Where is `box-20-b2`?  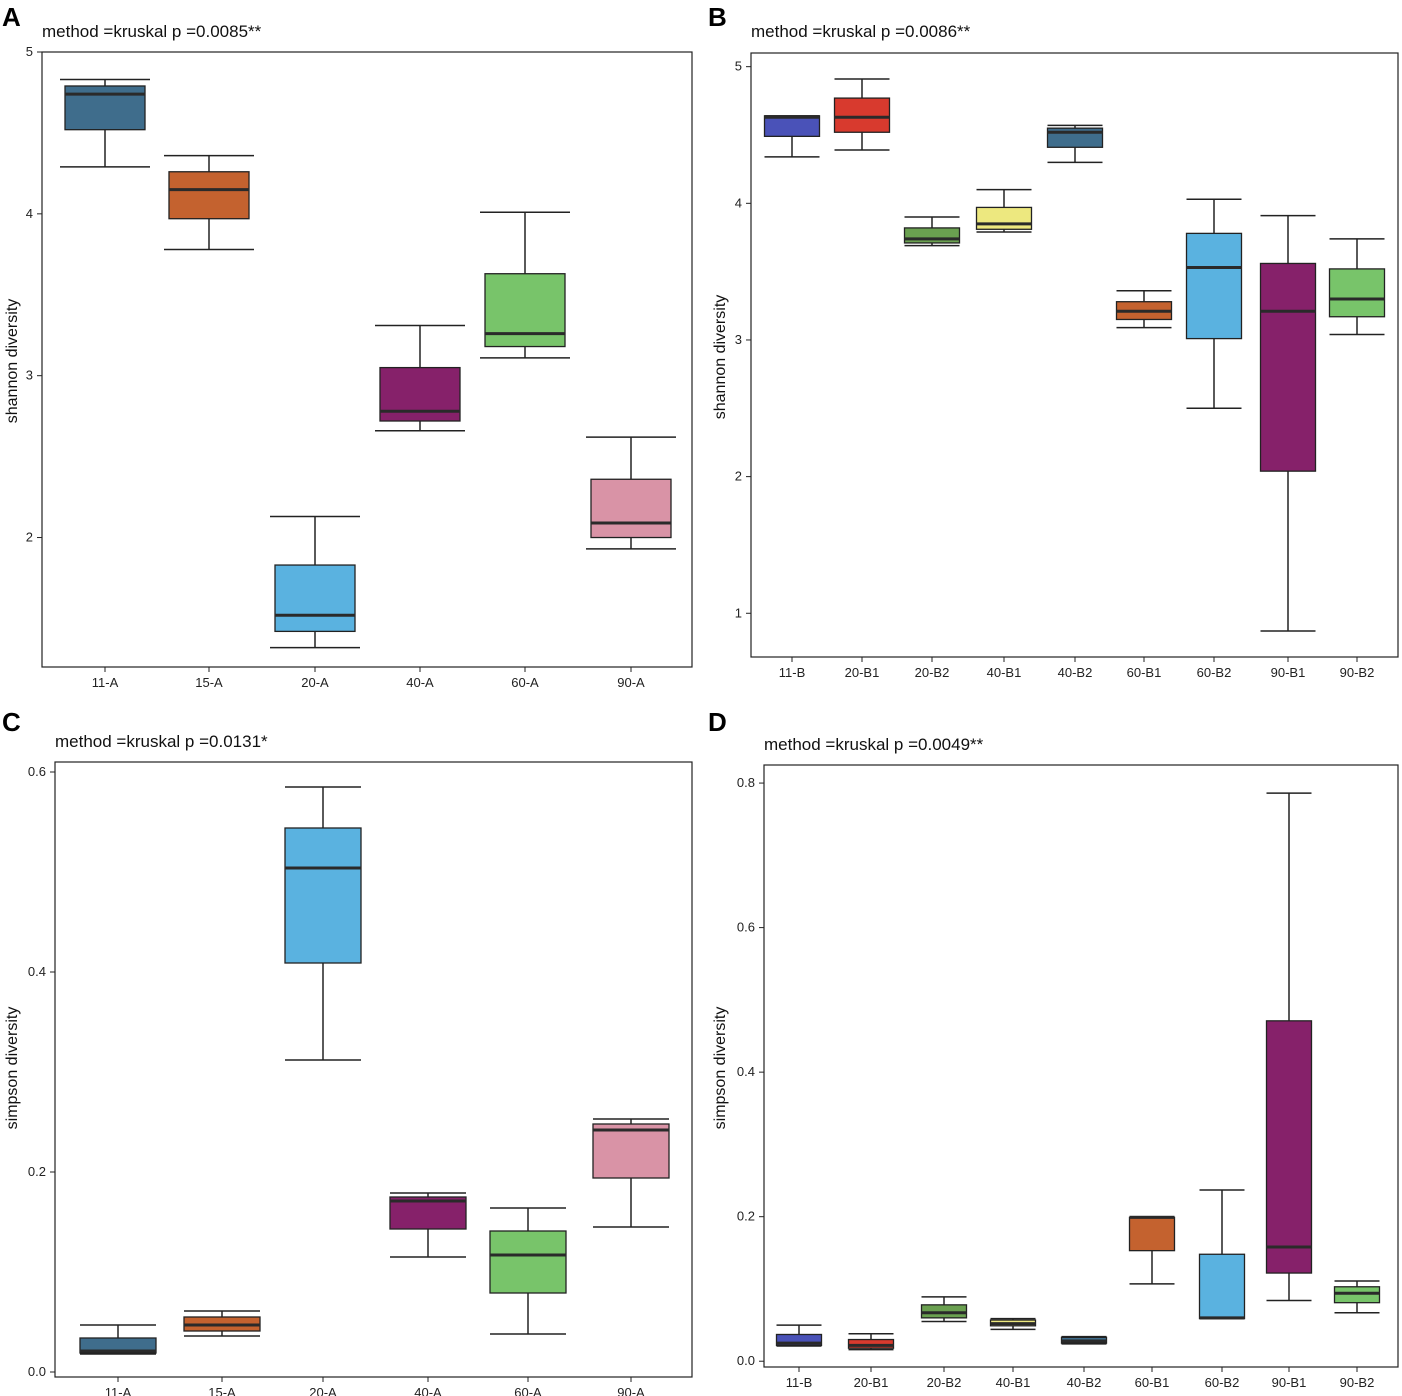
box-20-b2 is located at coordinates (932, 235).